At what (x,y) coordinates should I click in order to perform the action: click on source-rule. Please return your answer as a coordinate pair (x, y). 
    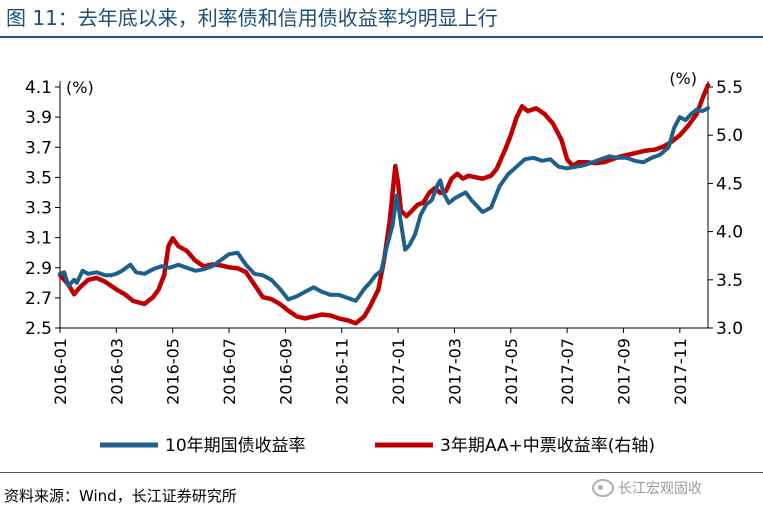
    Looking at the image, I should click on (381, 472).